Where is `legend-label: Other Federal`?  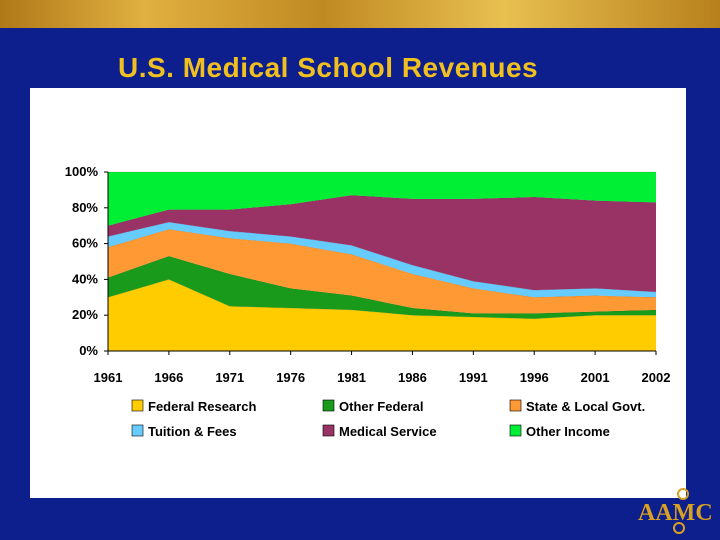
legend-label: Other Federal is located at coordinates (381, 406).